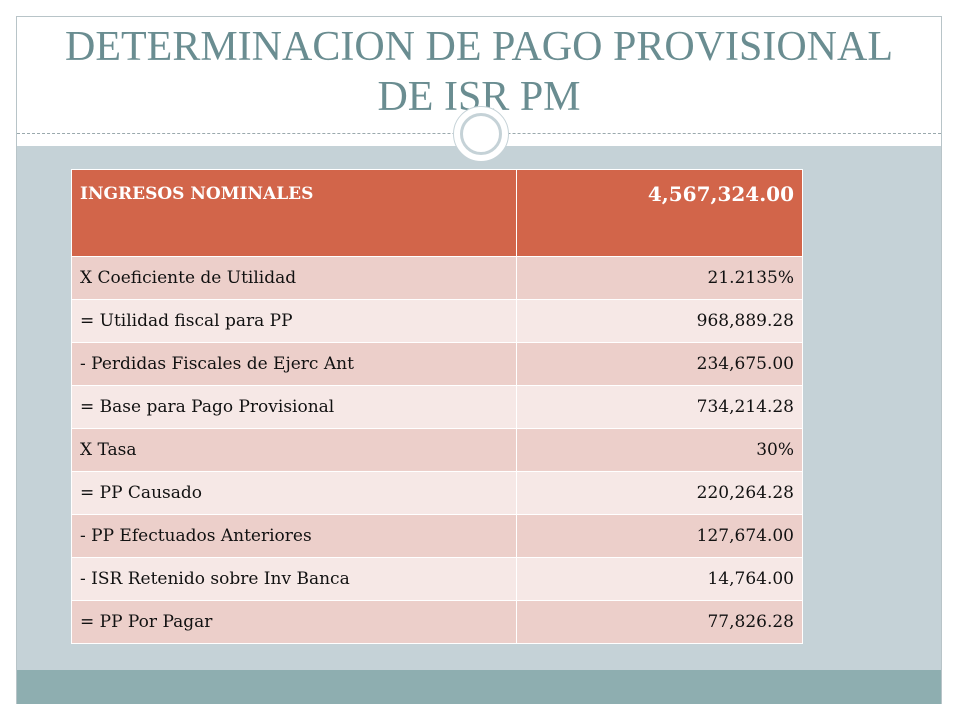  What do you see at coordinates (659, 213) in the screenshot?
I see `header-value-cell: 4,567,324.00` at bounding box center [659, 213].